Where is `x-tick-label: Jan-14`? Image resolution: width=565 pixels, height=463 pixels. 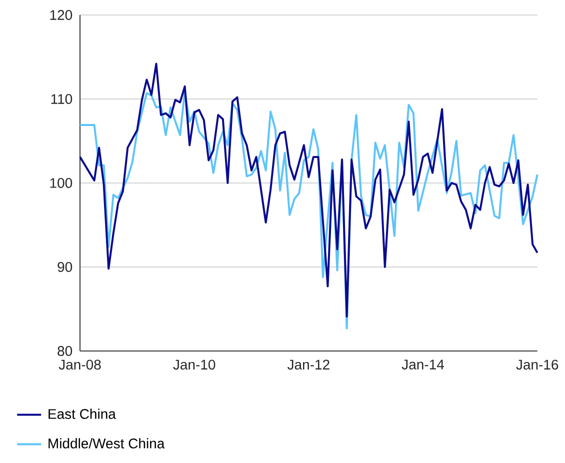 x-tick-label: Jan-14 is located at coordinates (423, 365).